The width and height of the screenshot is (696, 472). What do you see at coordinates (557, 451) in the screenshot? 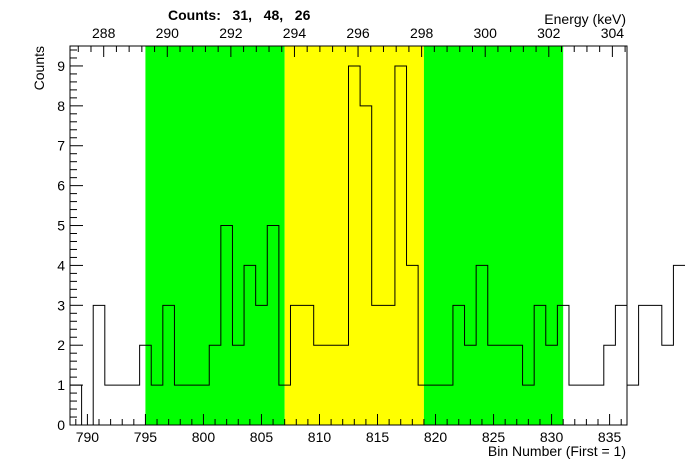
I see `x-axis-title: Bin Number (First = 1)` at bounding box center [557, 451].